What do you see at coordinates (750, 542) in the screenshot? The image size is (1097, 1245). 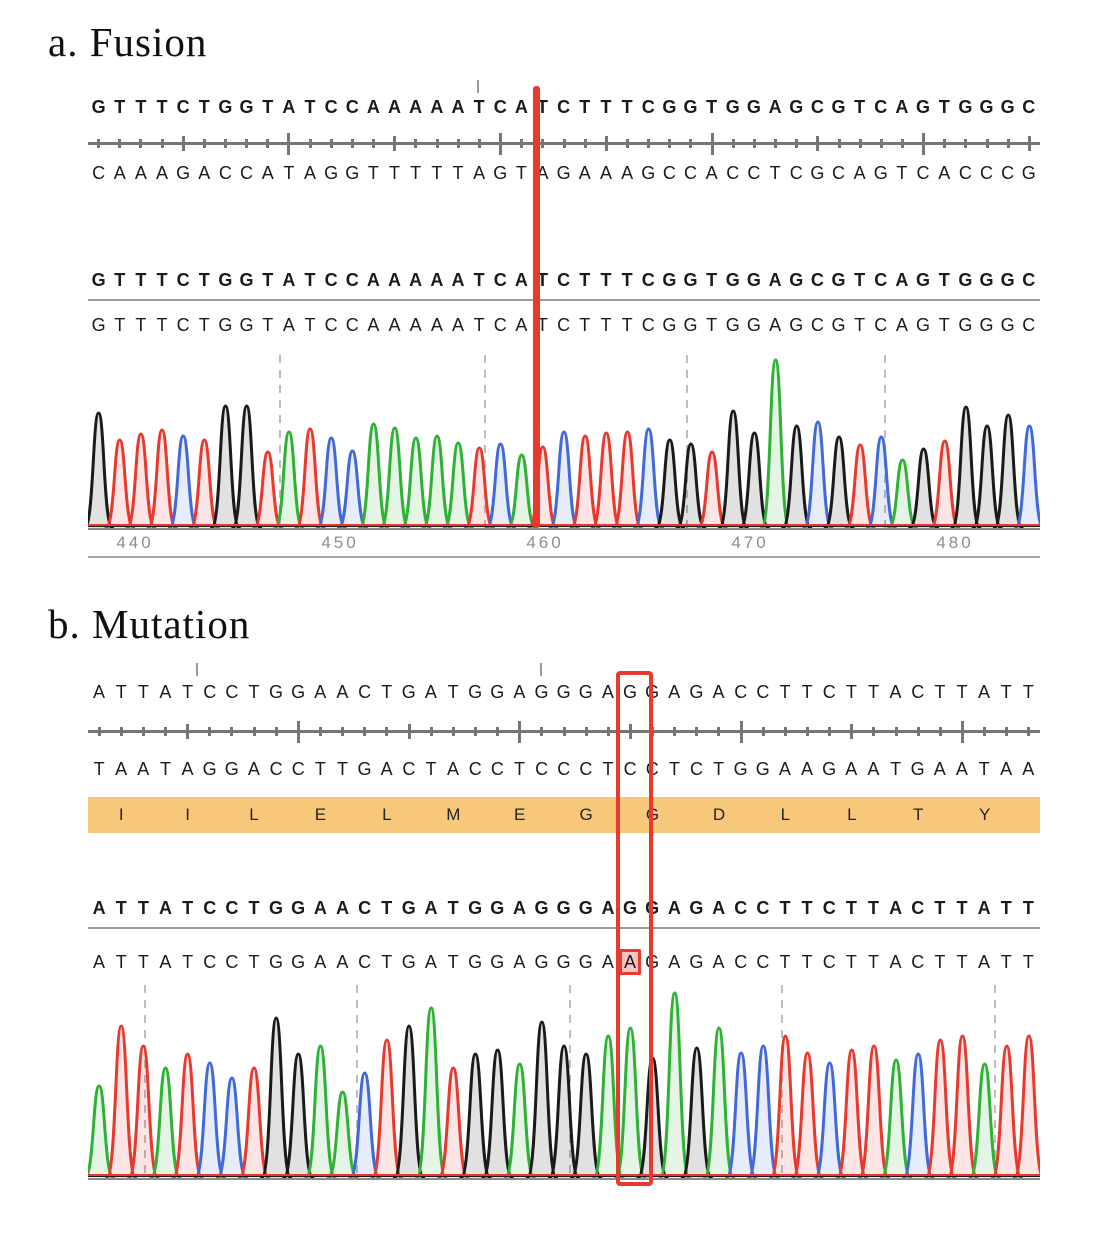 I see `axis-position-label: 470` at bounding box center [750, 542].